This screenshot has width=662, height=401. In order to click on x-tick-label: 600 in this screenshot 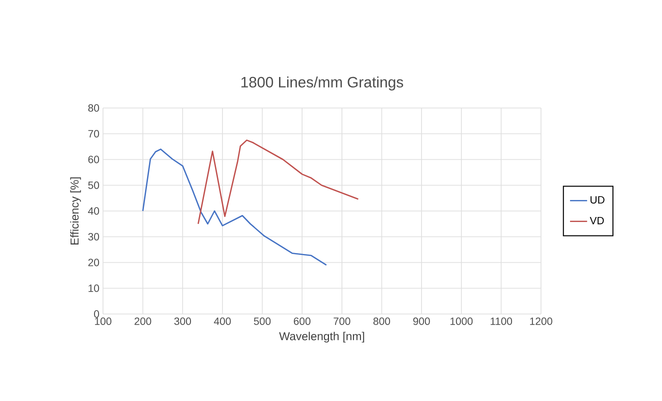, I will do `click(302, 321)`.